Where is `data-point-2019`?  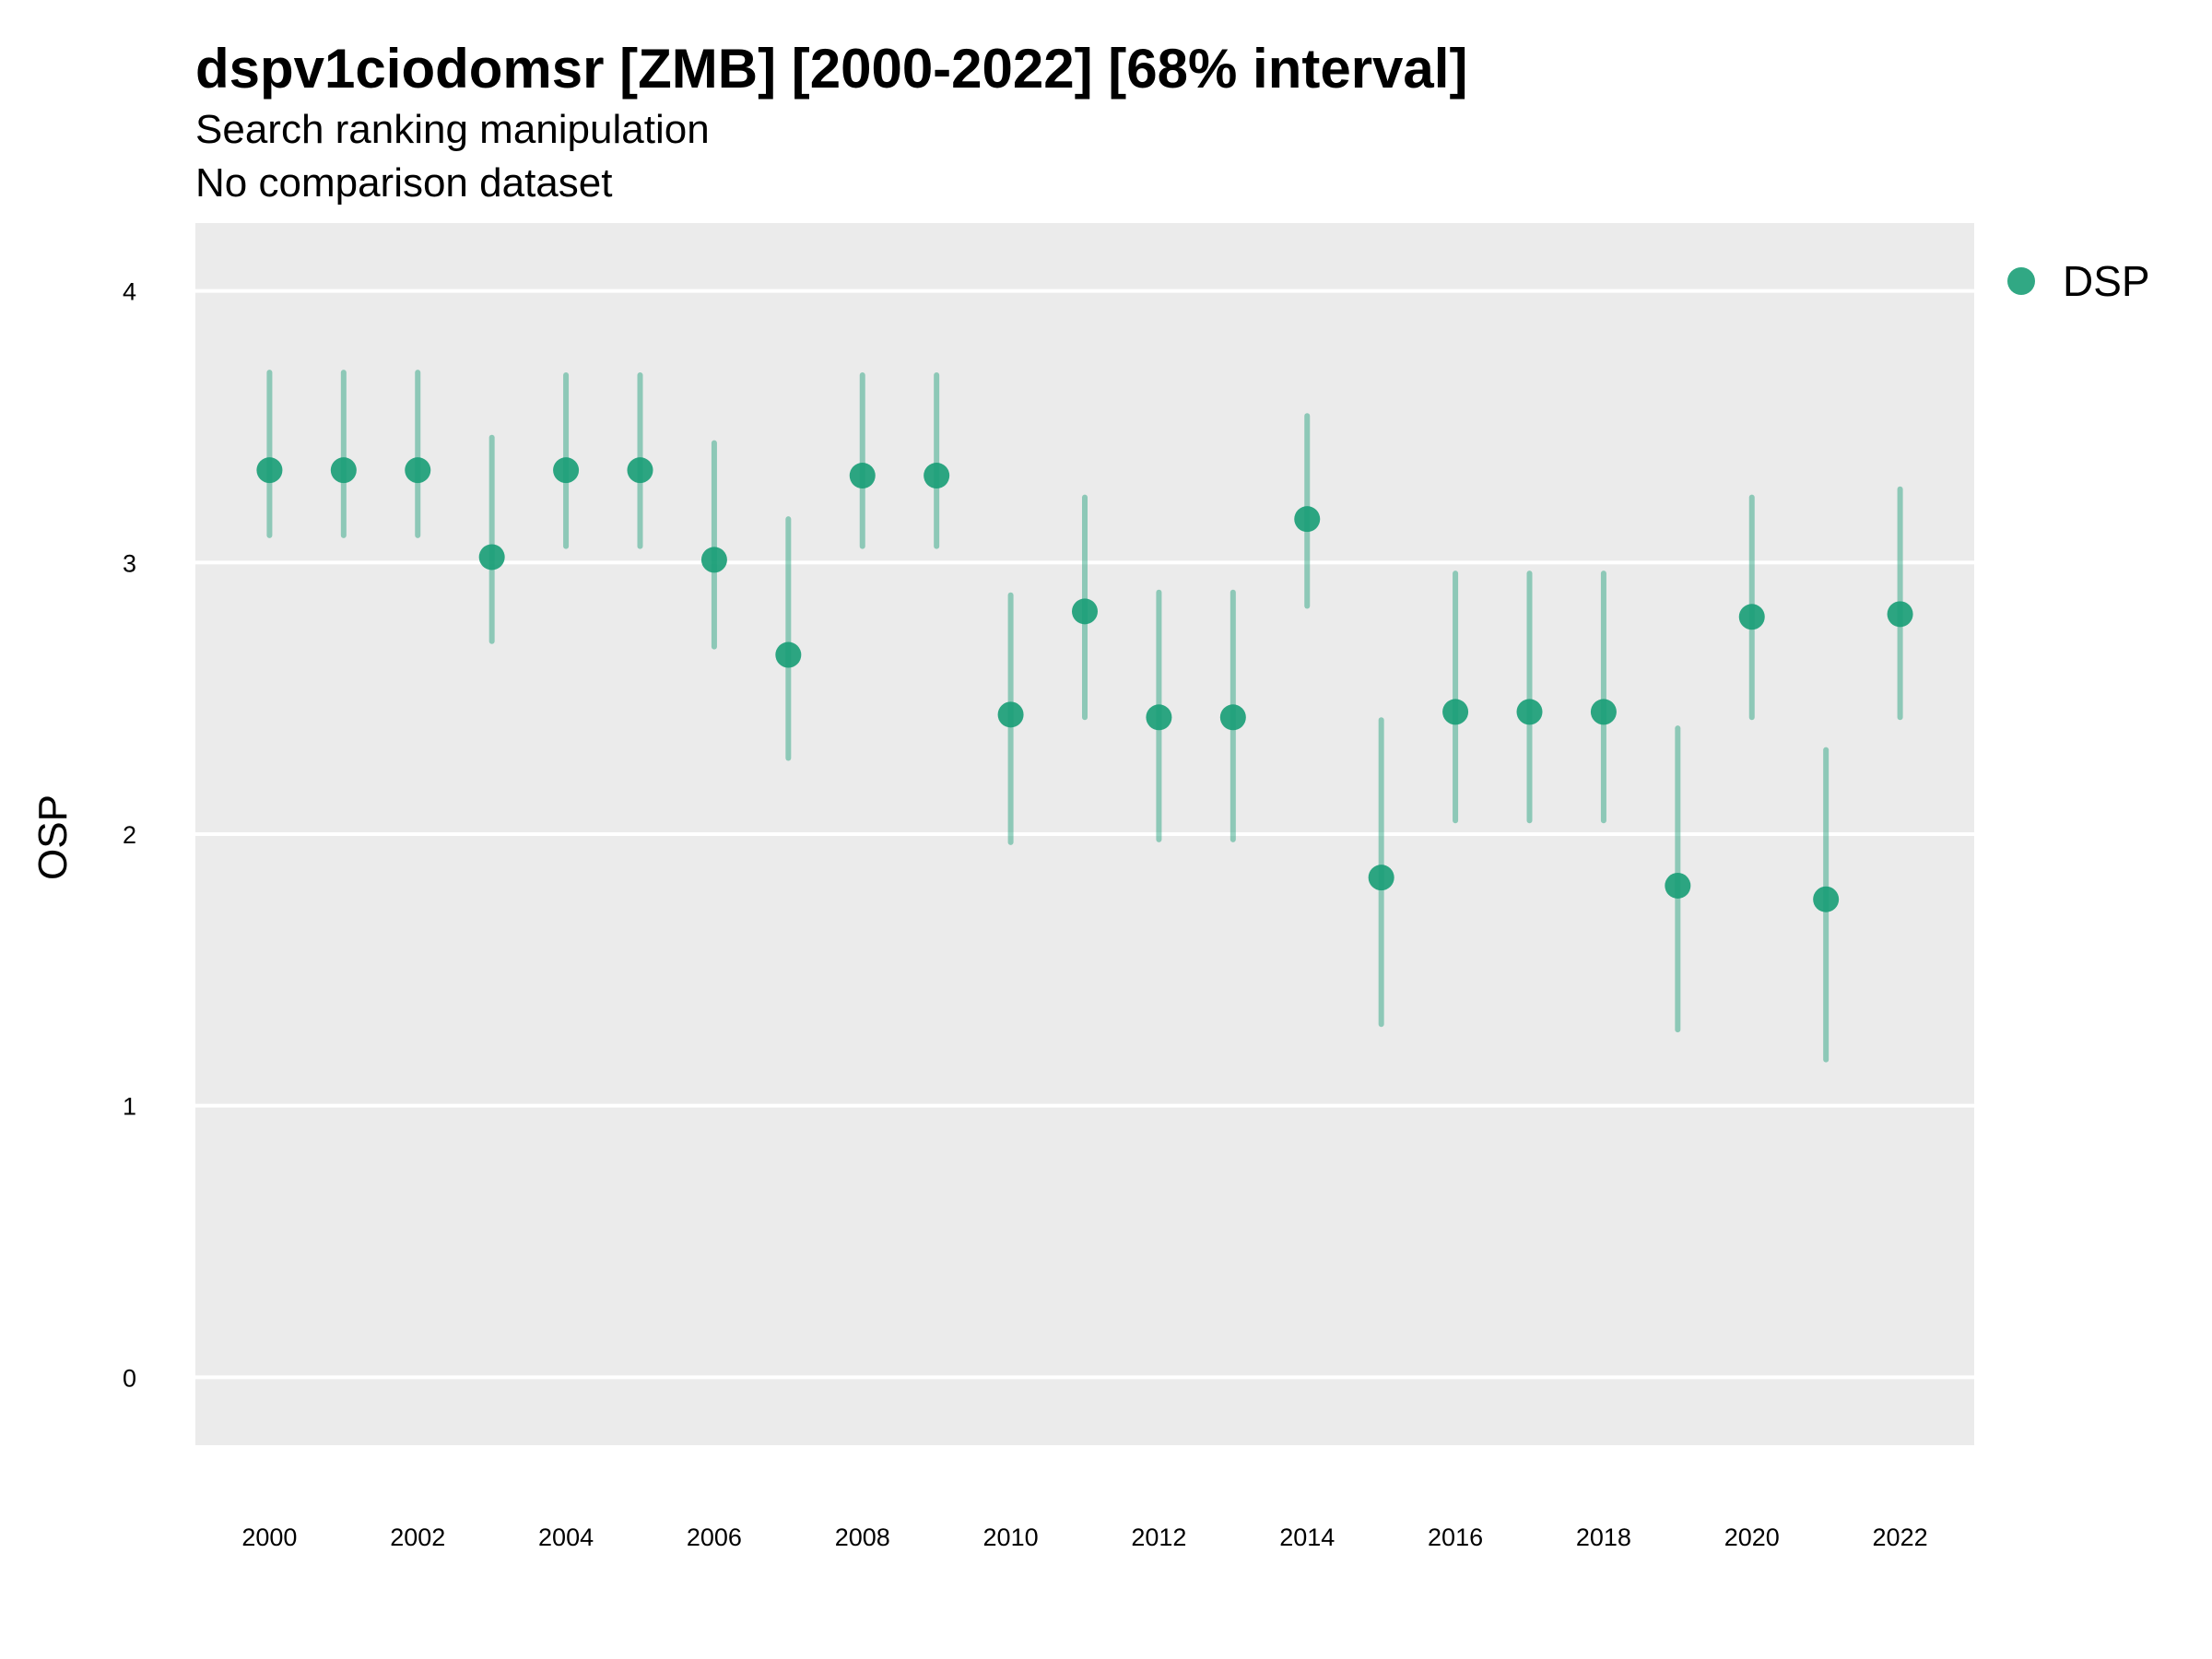 data-point-2019 is located at coordinates (1678, 885).